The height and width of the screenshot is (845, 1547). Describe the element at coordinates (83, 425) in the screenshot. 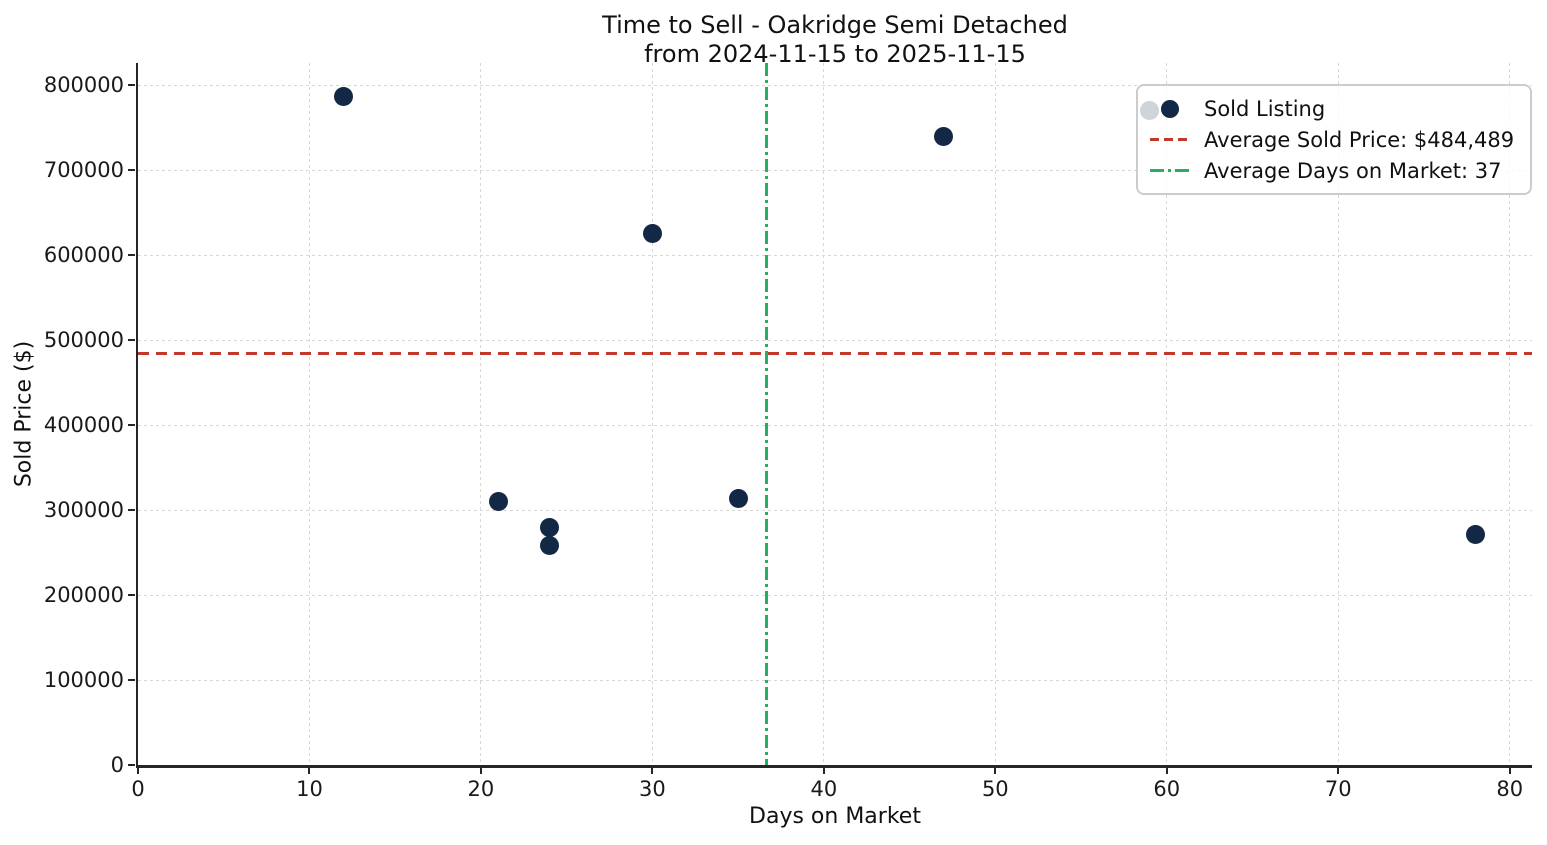

I see `y-tick-label-400000: 400000` at that location.